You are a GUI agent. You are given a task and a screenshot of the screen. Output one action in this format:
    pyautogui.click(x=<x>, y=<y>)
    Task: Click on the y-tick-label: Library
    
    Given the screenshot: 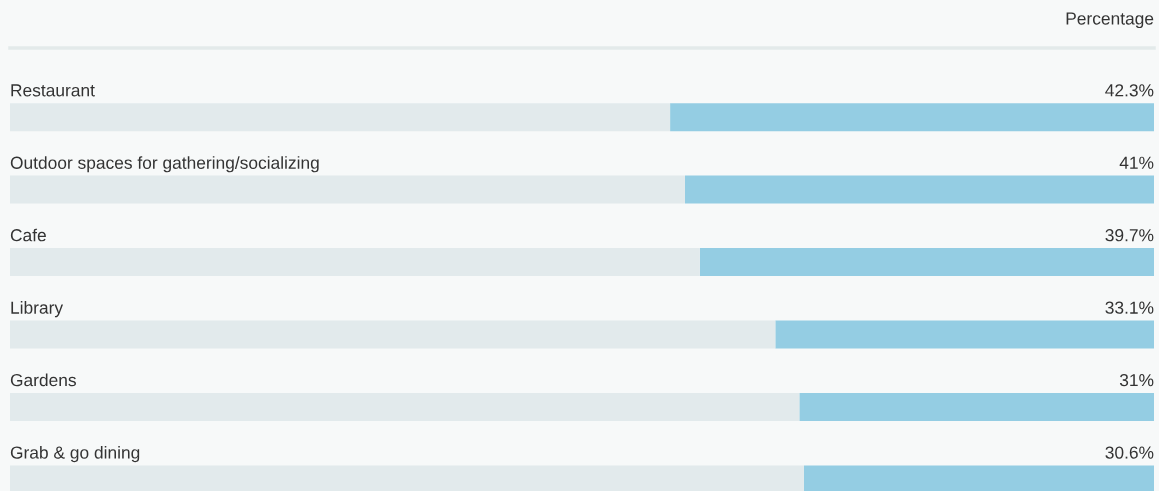 What is the action you would take?
    pyautogui.click(x=37, y=309)
    